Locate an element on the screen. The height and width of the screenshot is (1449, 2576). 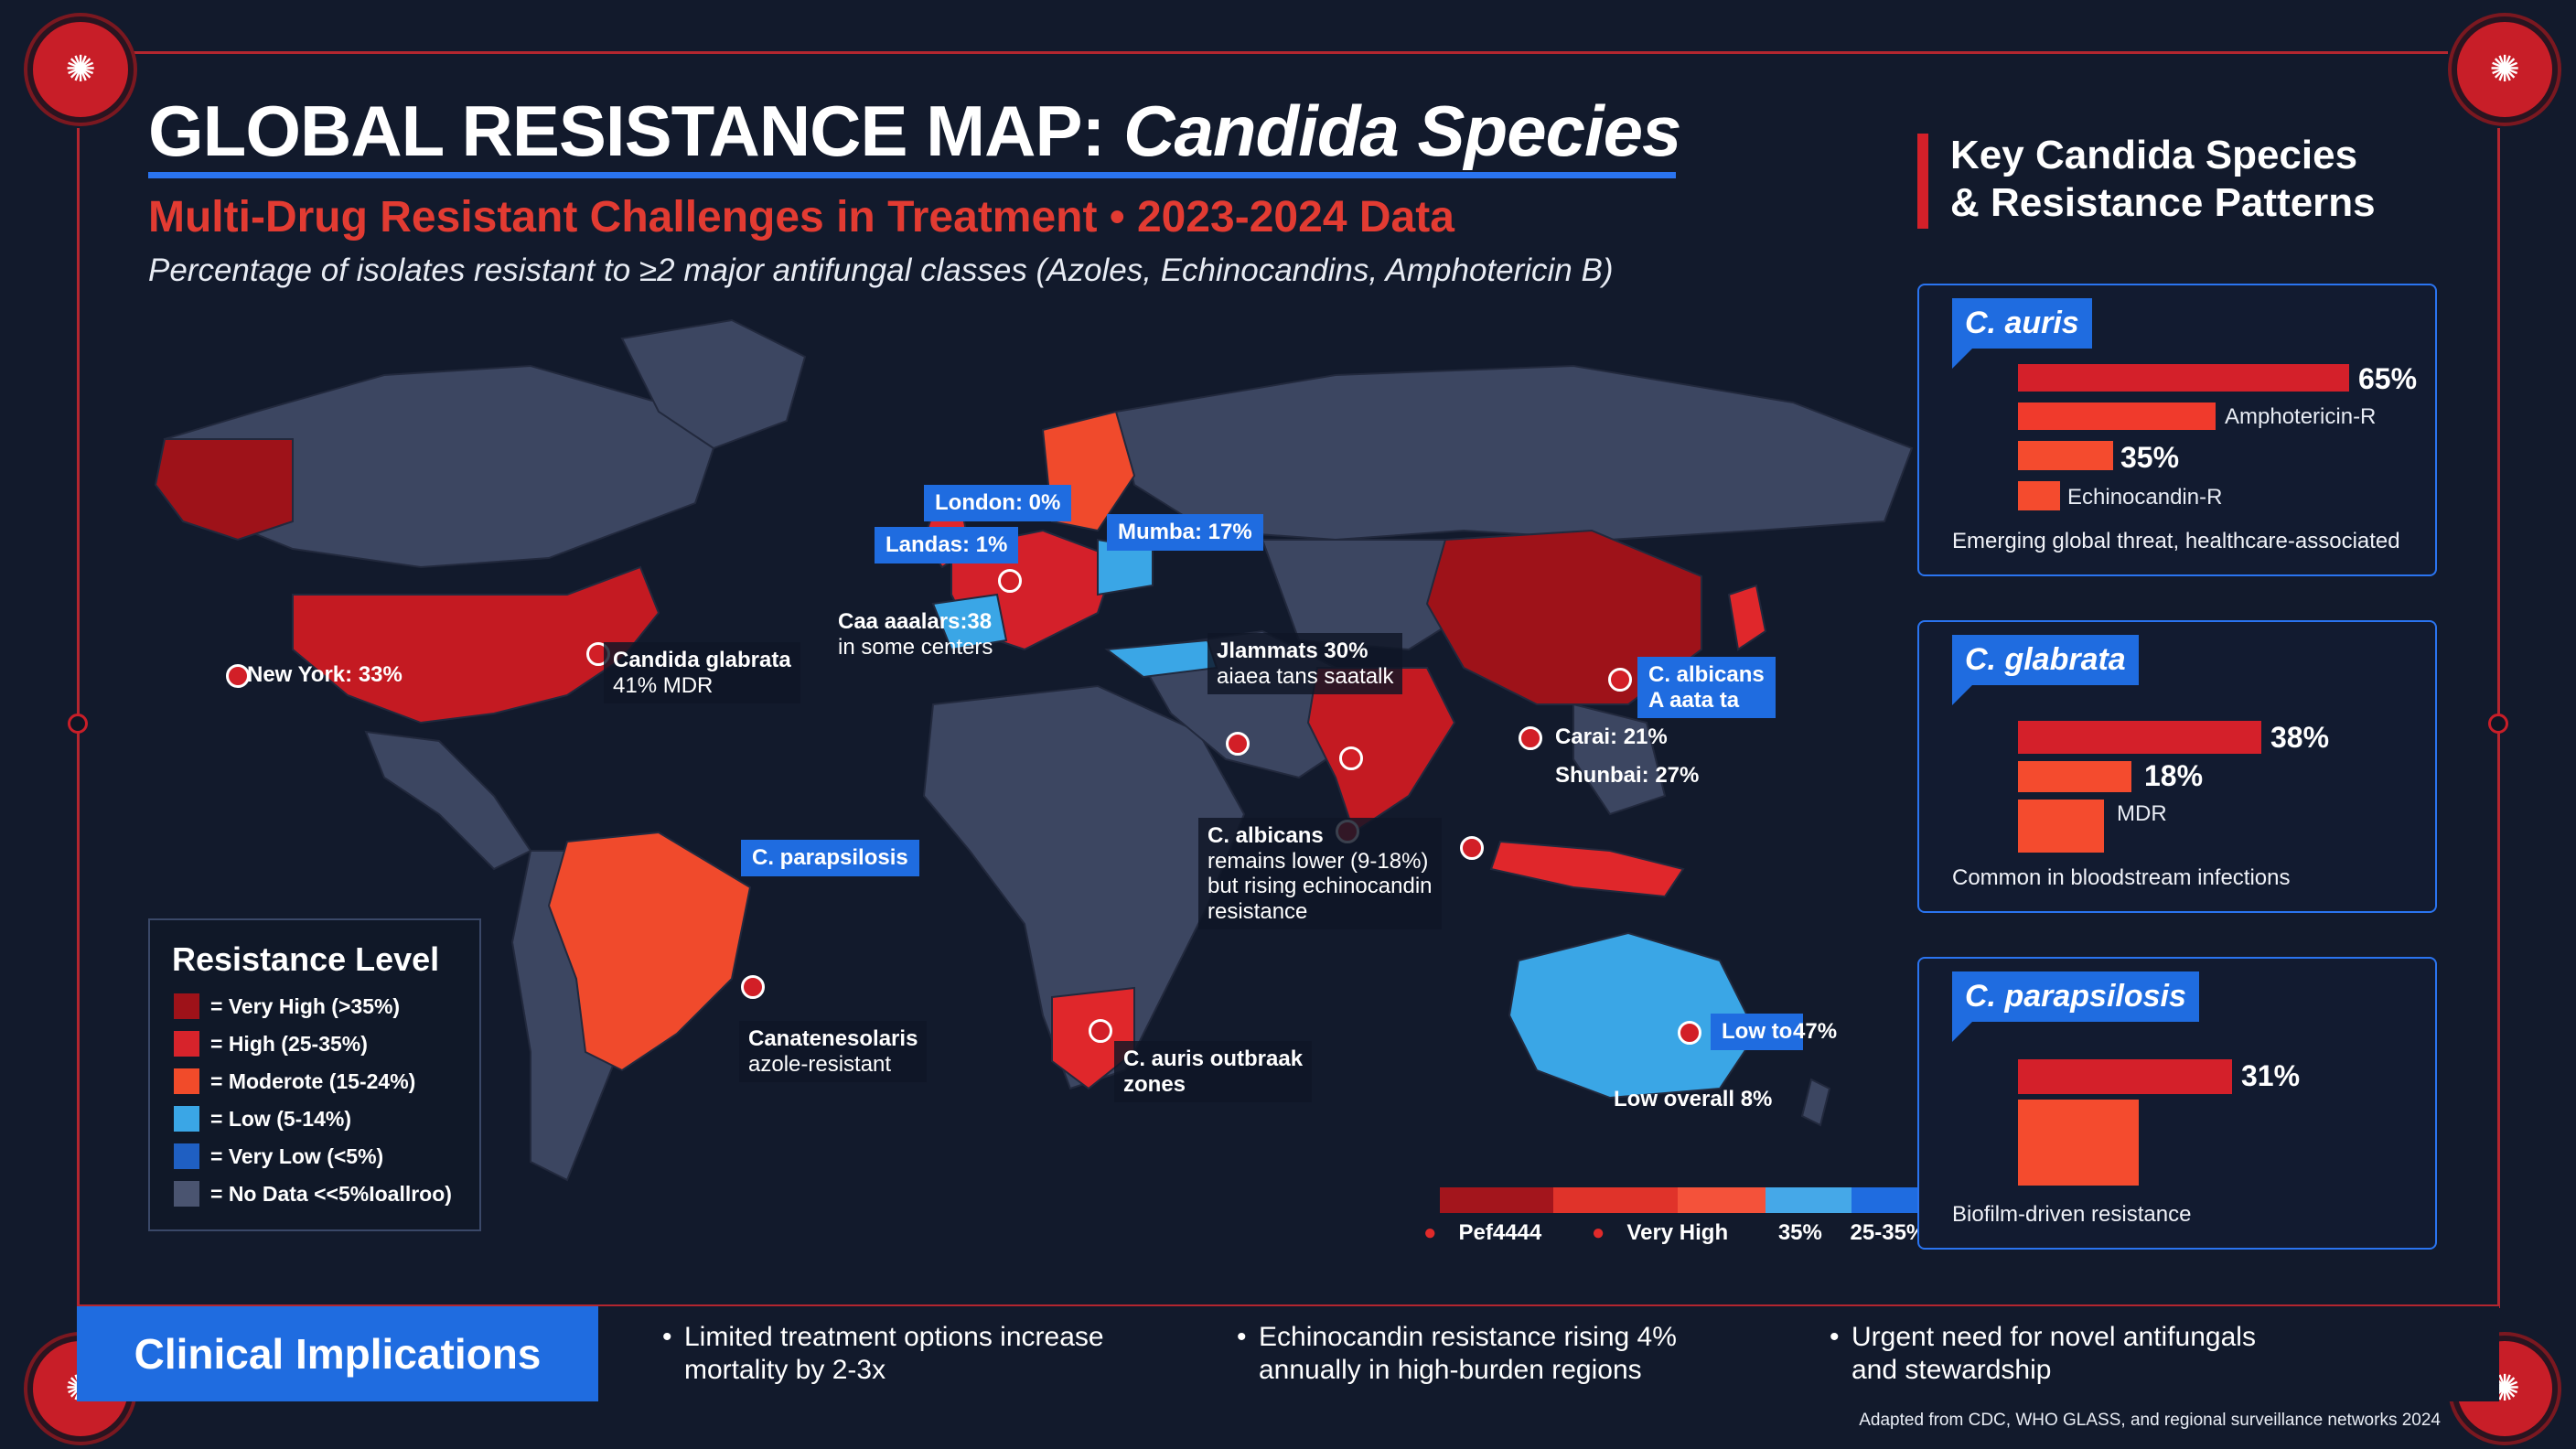
sidebar-heading-accent is located at coordinates (1923, 182).